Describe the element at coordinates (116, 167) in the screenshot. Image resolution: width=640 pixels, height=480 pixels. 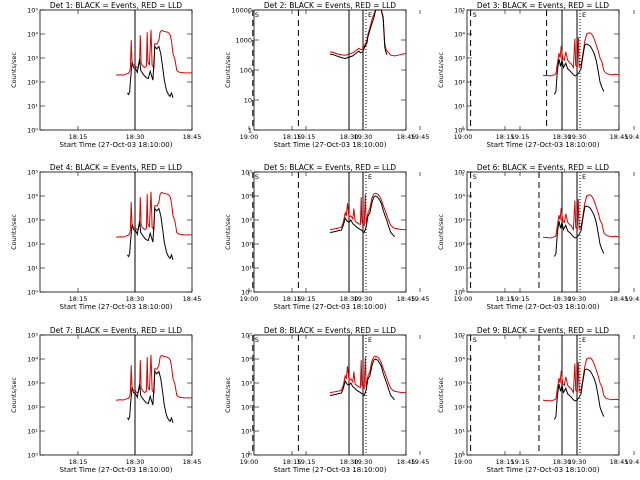
I see `panel-title: Det 4: BLACK = Events, RED = LLD` at that location.